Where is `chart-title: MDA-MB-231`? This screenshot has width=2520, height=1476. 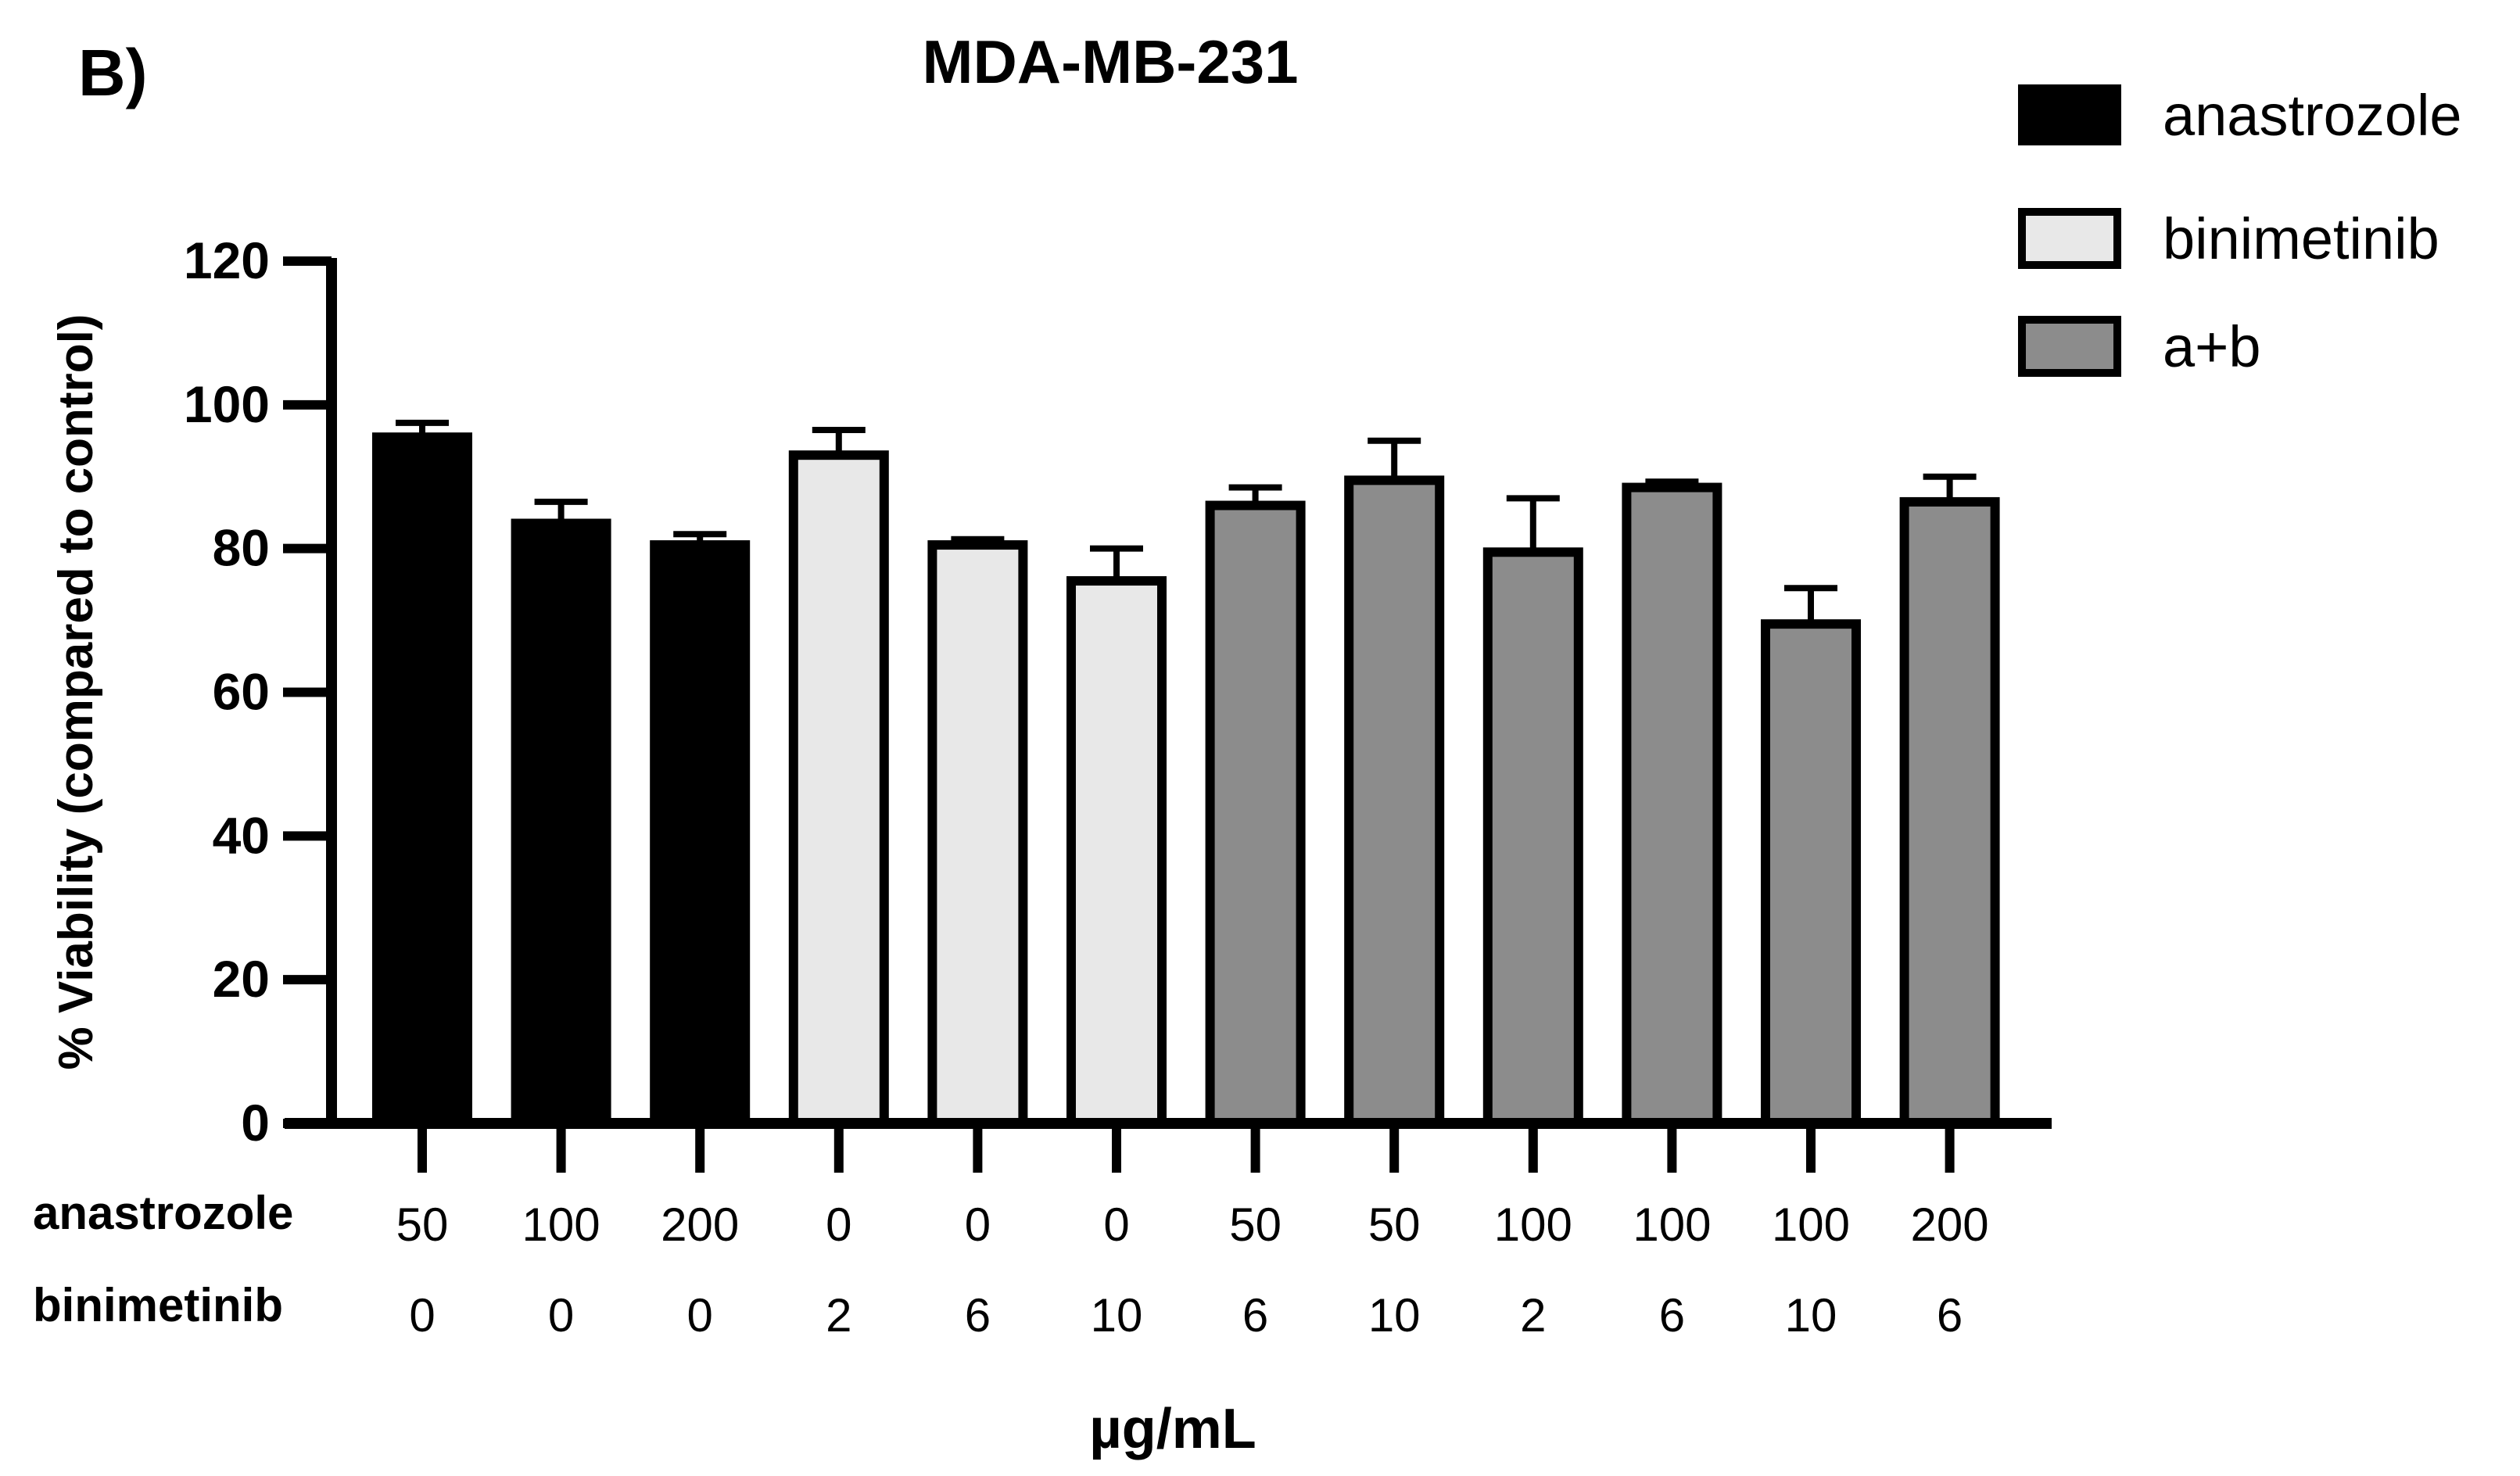 chart-title: MDA-MB-231 is located at coordinates (1110, 62).